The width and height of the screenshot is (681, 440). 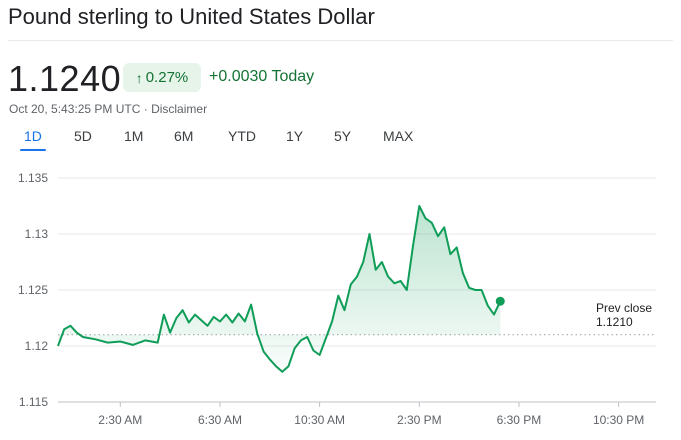 I want to click on tab-1d: 1D, so click(x=33, y=136).